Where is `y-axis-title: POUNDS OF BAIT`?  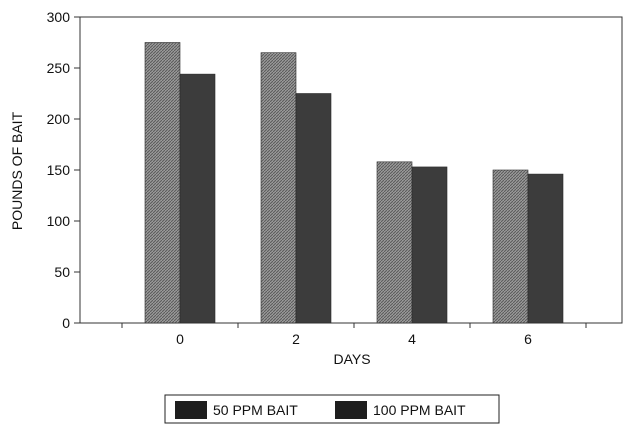 y-axis-title: POUNDS OF BAIT is located at coordinates (17, 170).